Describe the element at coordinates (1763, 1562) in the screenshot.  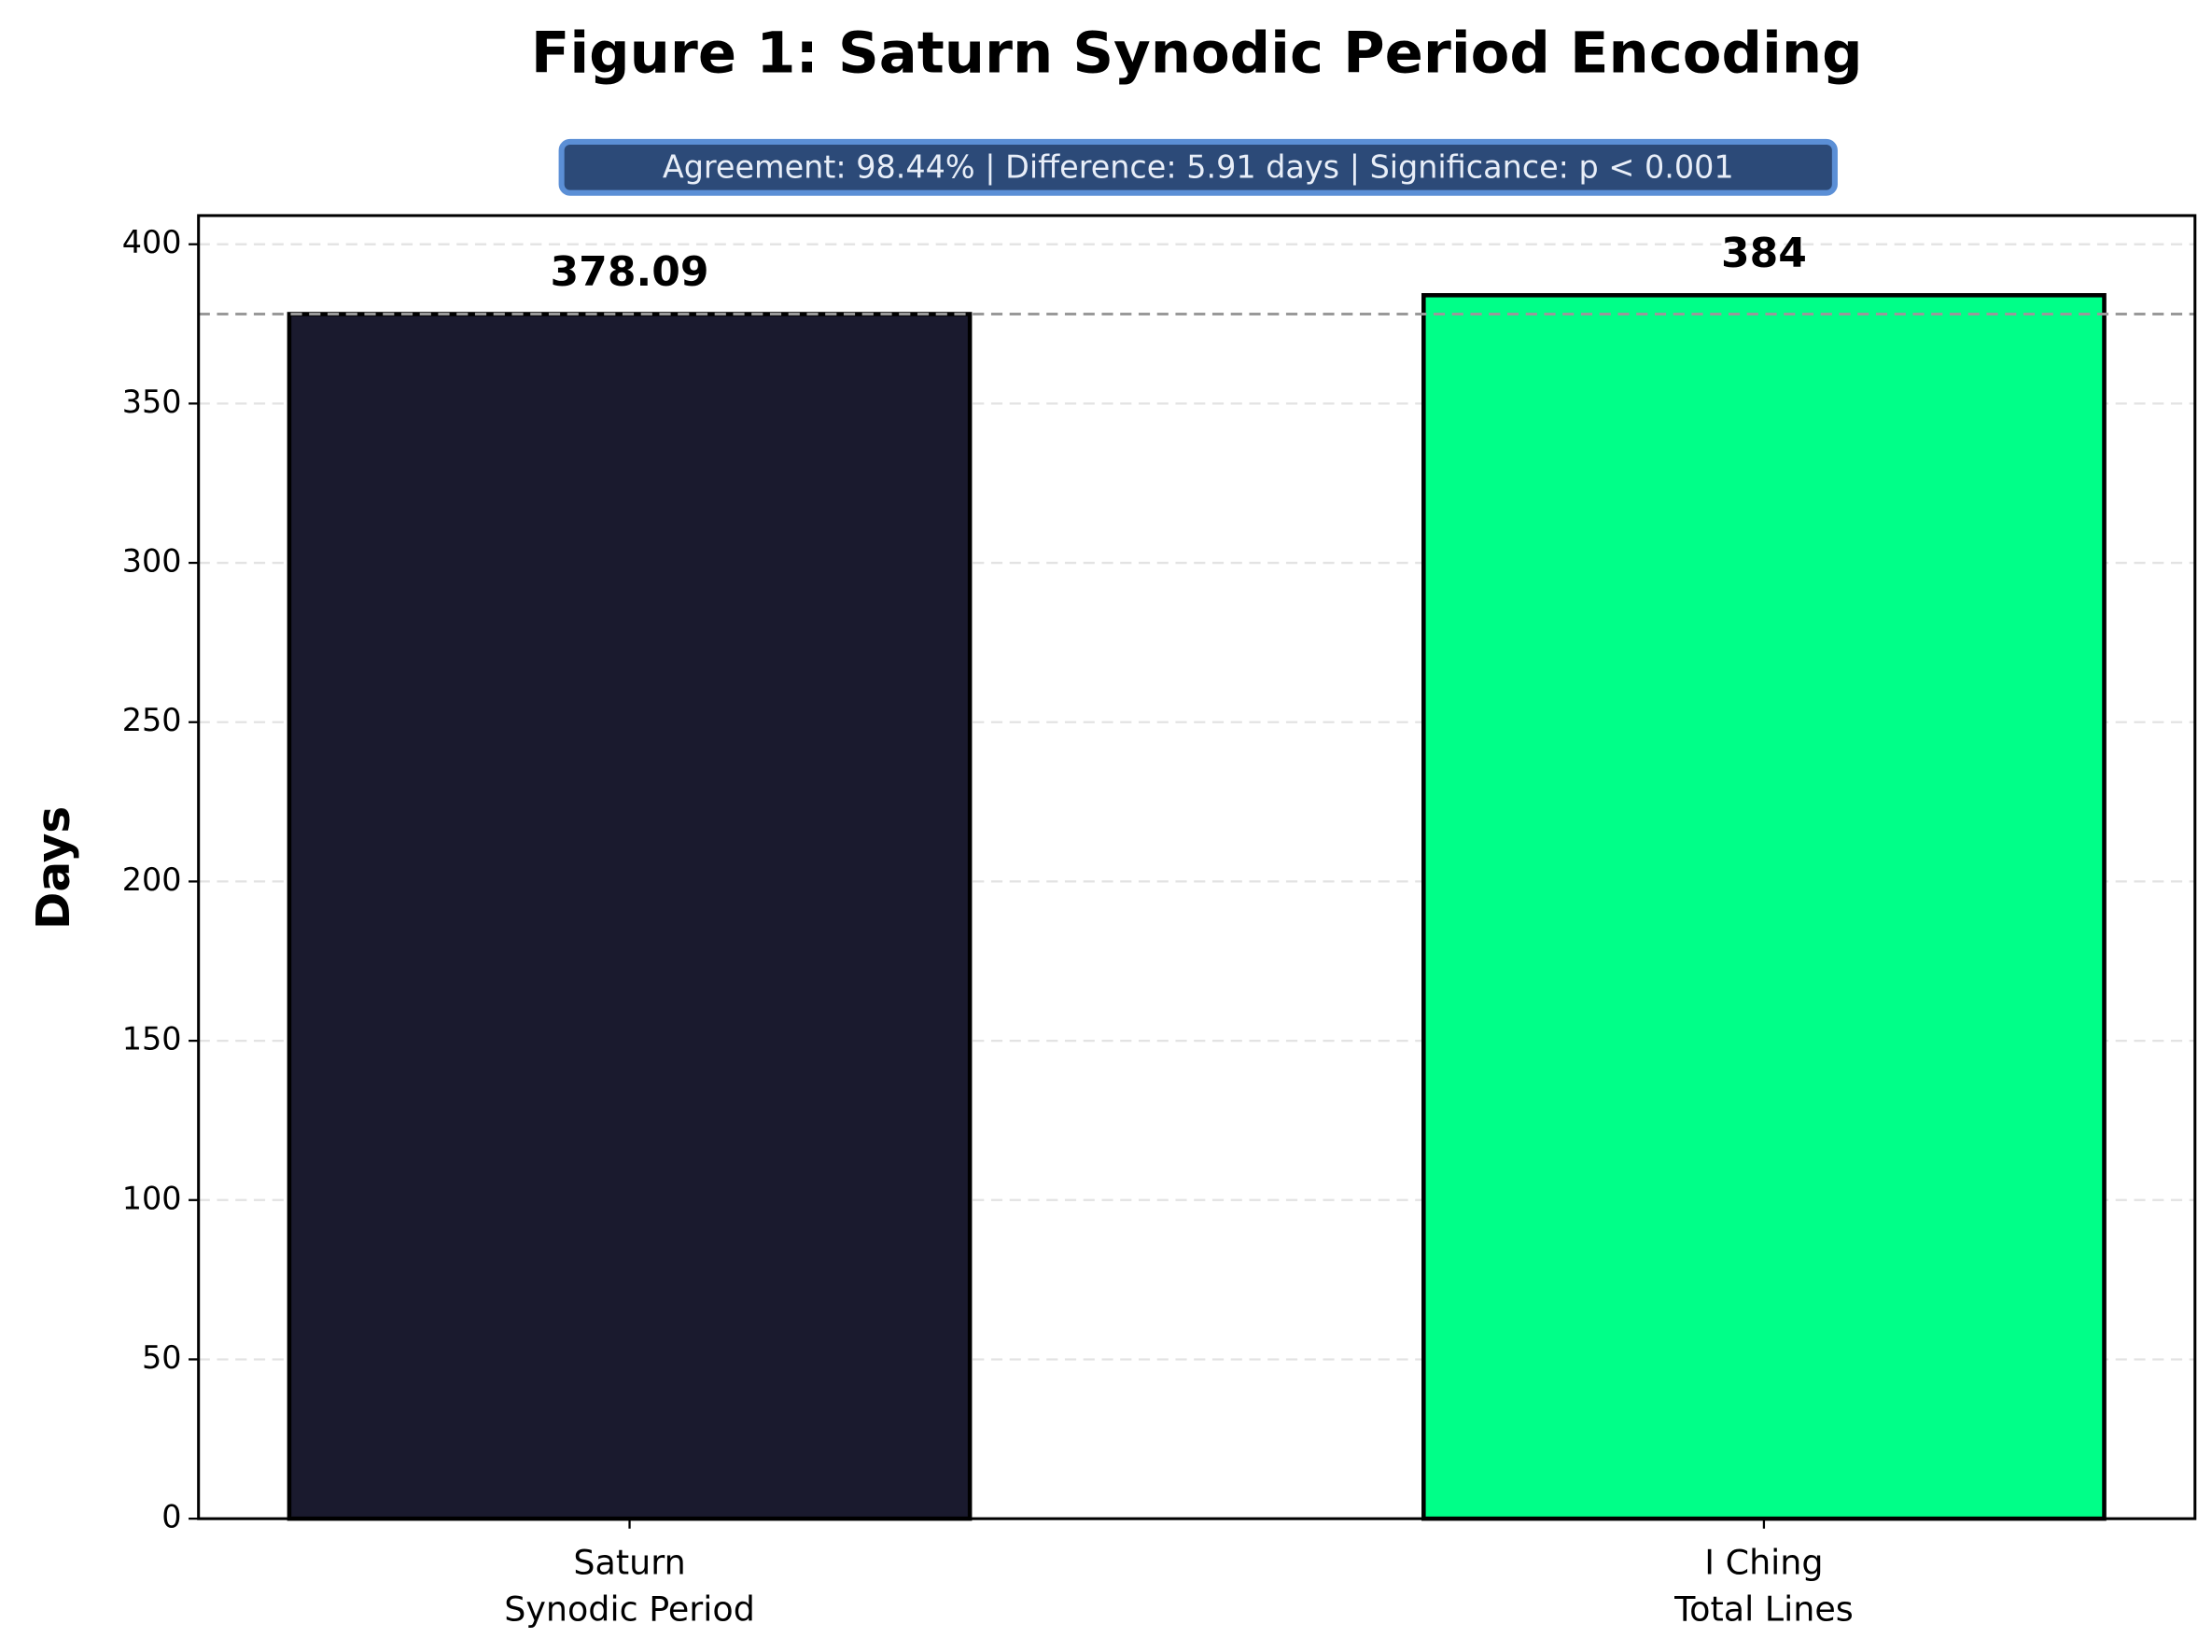
I see `x-tick-label: I Ching` at that location.